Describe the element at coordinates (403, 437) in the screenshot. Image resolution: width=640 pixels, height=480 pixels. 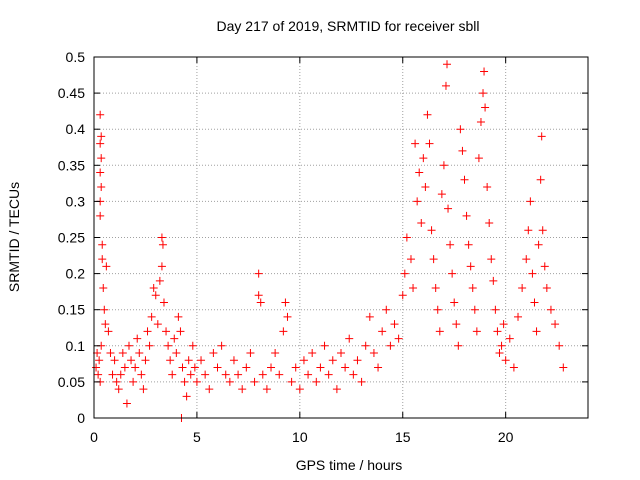
I see `x-tick-label: 15` at that location.